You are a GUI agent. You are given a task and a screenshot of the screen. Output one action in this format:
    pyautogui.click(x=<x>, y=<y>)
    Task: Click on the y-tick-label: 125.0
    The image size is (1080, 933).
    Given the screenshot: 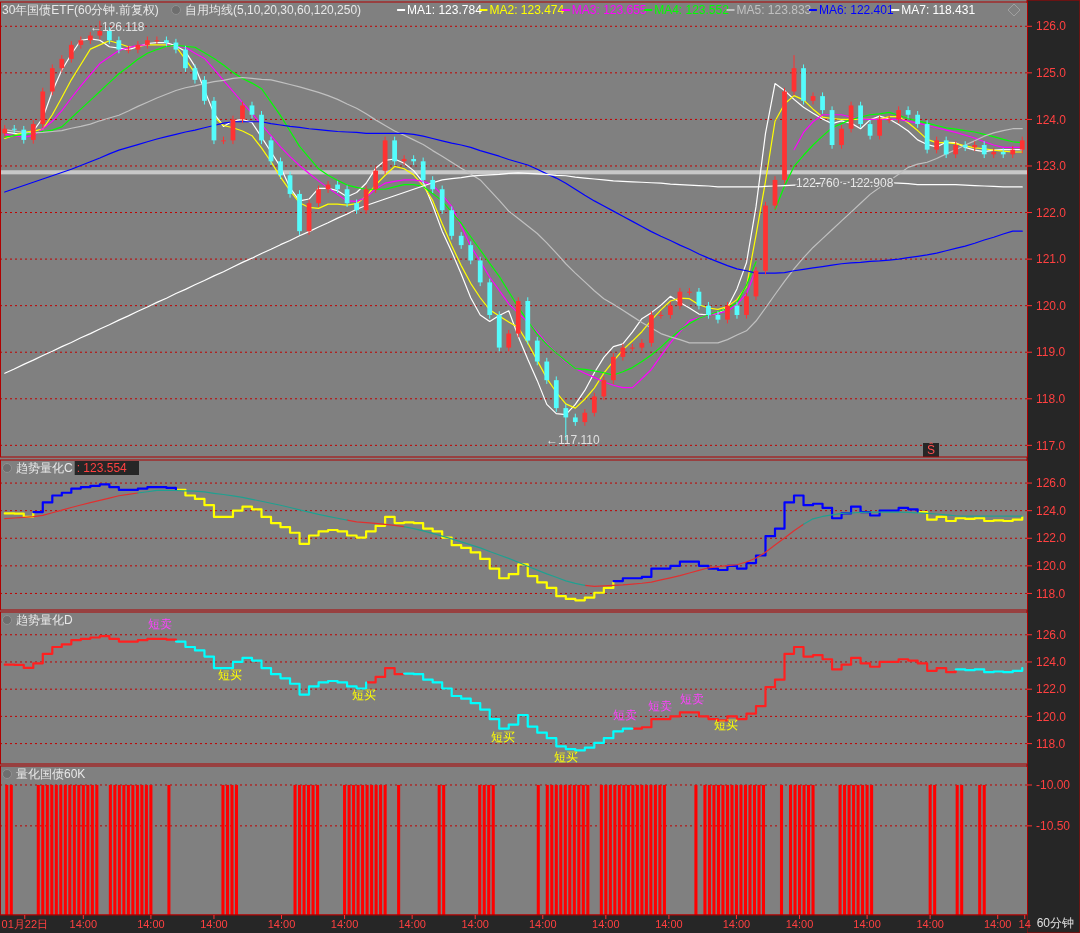 What is the action you would take?
    pyautogui.click(x=1051, y=73)
    